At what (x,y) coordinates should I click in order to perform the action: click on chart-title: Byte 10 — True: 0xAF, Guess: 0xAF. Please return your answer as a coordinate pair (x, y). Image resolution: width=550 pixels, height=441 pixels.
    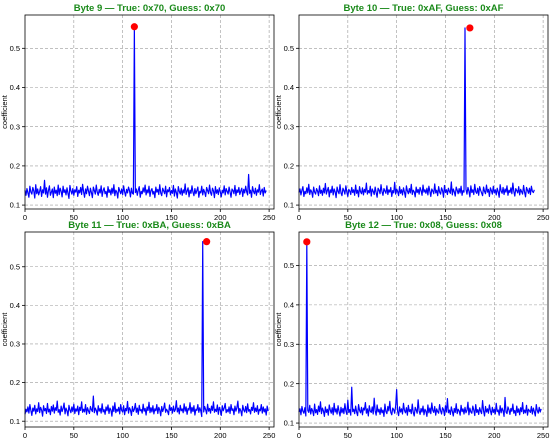
    Looking at the image, I should click on (424, 8).